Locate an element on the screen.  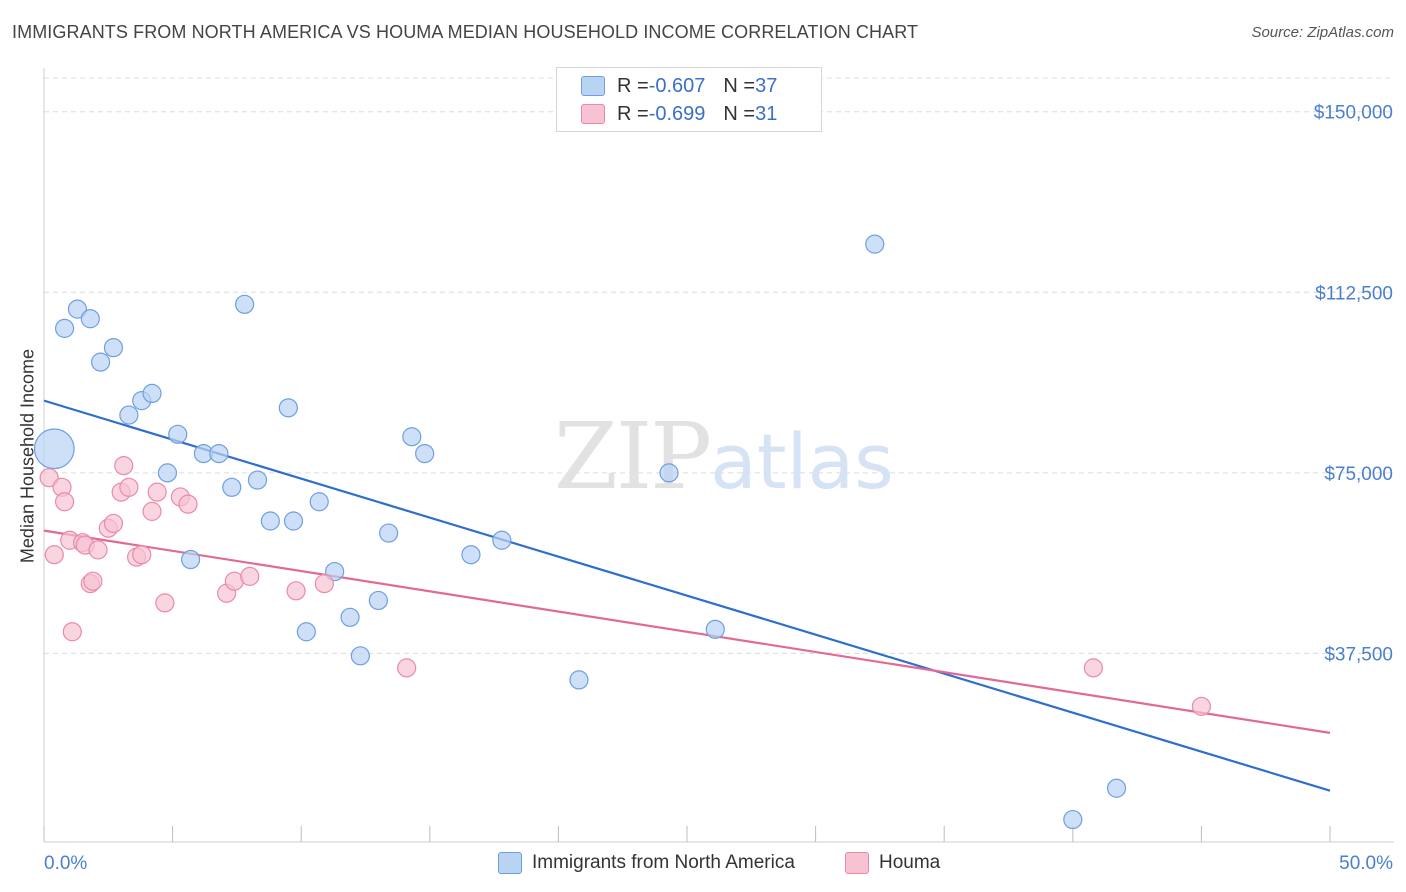
series-legend: Immigrants from North America Houma is located at coordinates (703, 865).